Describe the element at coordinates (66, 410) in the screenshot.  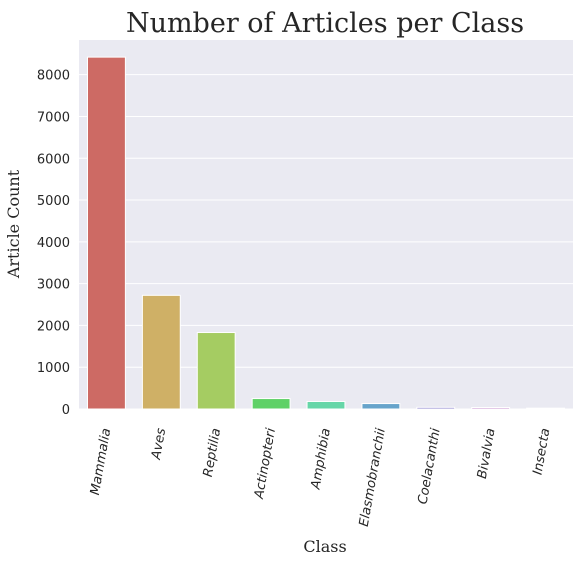
I see `y-tick-label: 0` at that location.